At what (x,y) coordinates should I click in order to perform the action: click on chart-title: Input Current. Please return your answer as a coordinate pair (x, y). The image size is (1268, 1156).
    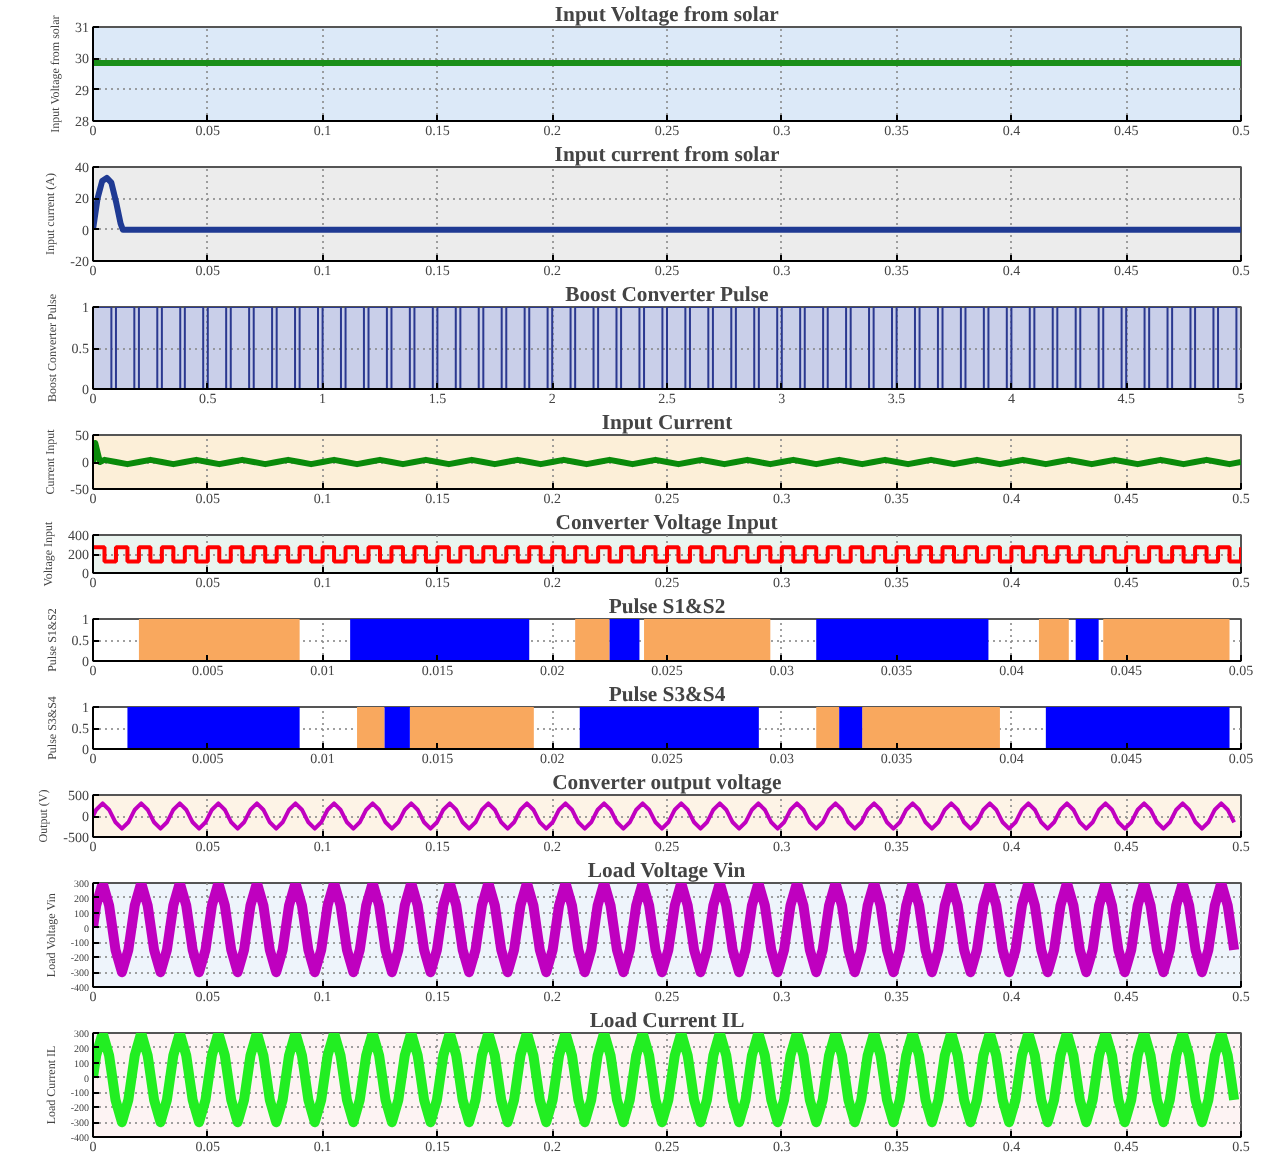
    Looking at the image, I should click on (667, 424).